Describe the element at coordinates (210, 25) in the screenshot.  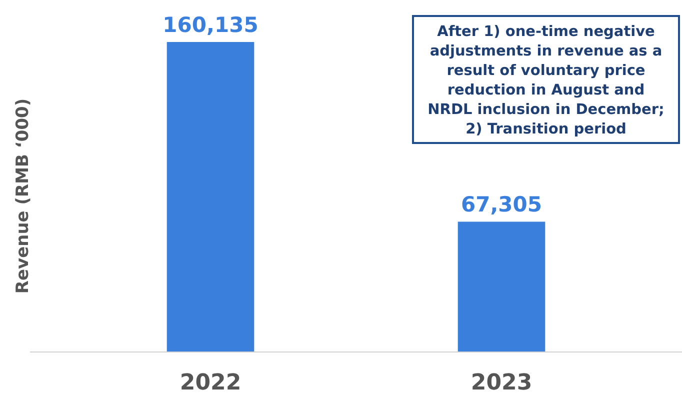
I see `data-label: 160,135` at that location.